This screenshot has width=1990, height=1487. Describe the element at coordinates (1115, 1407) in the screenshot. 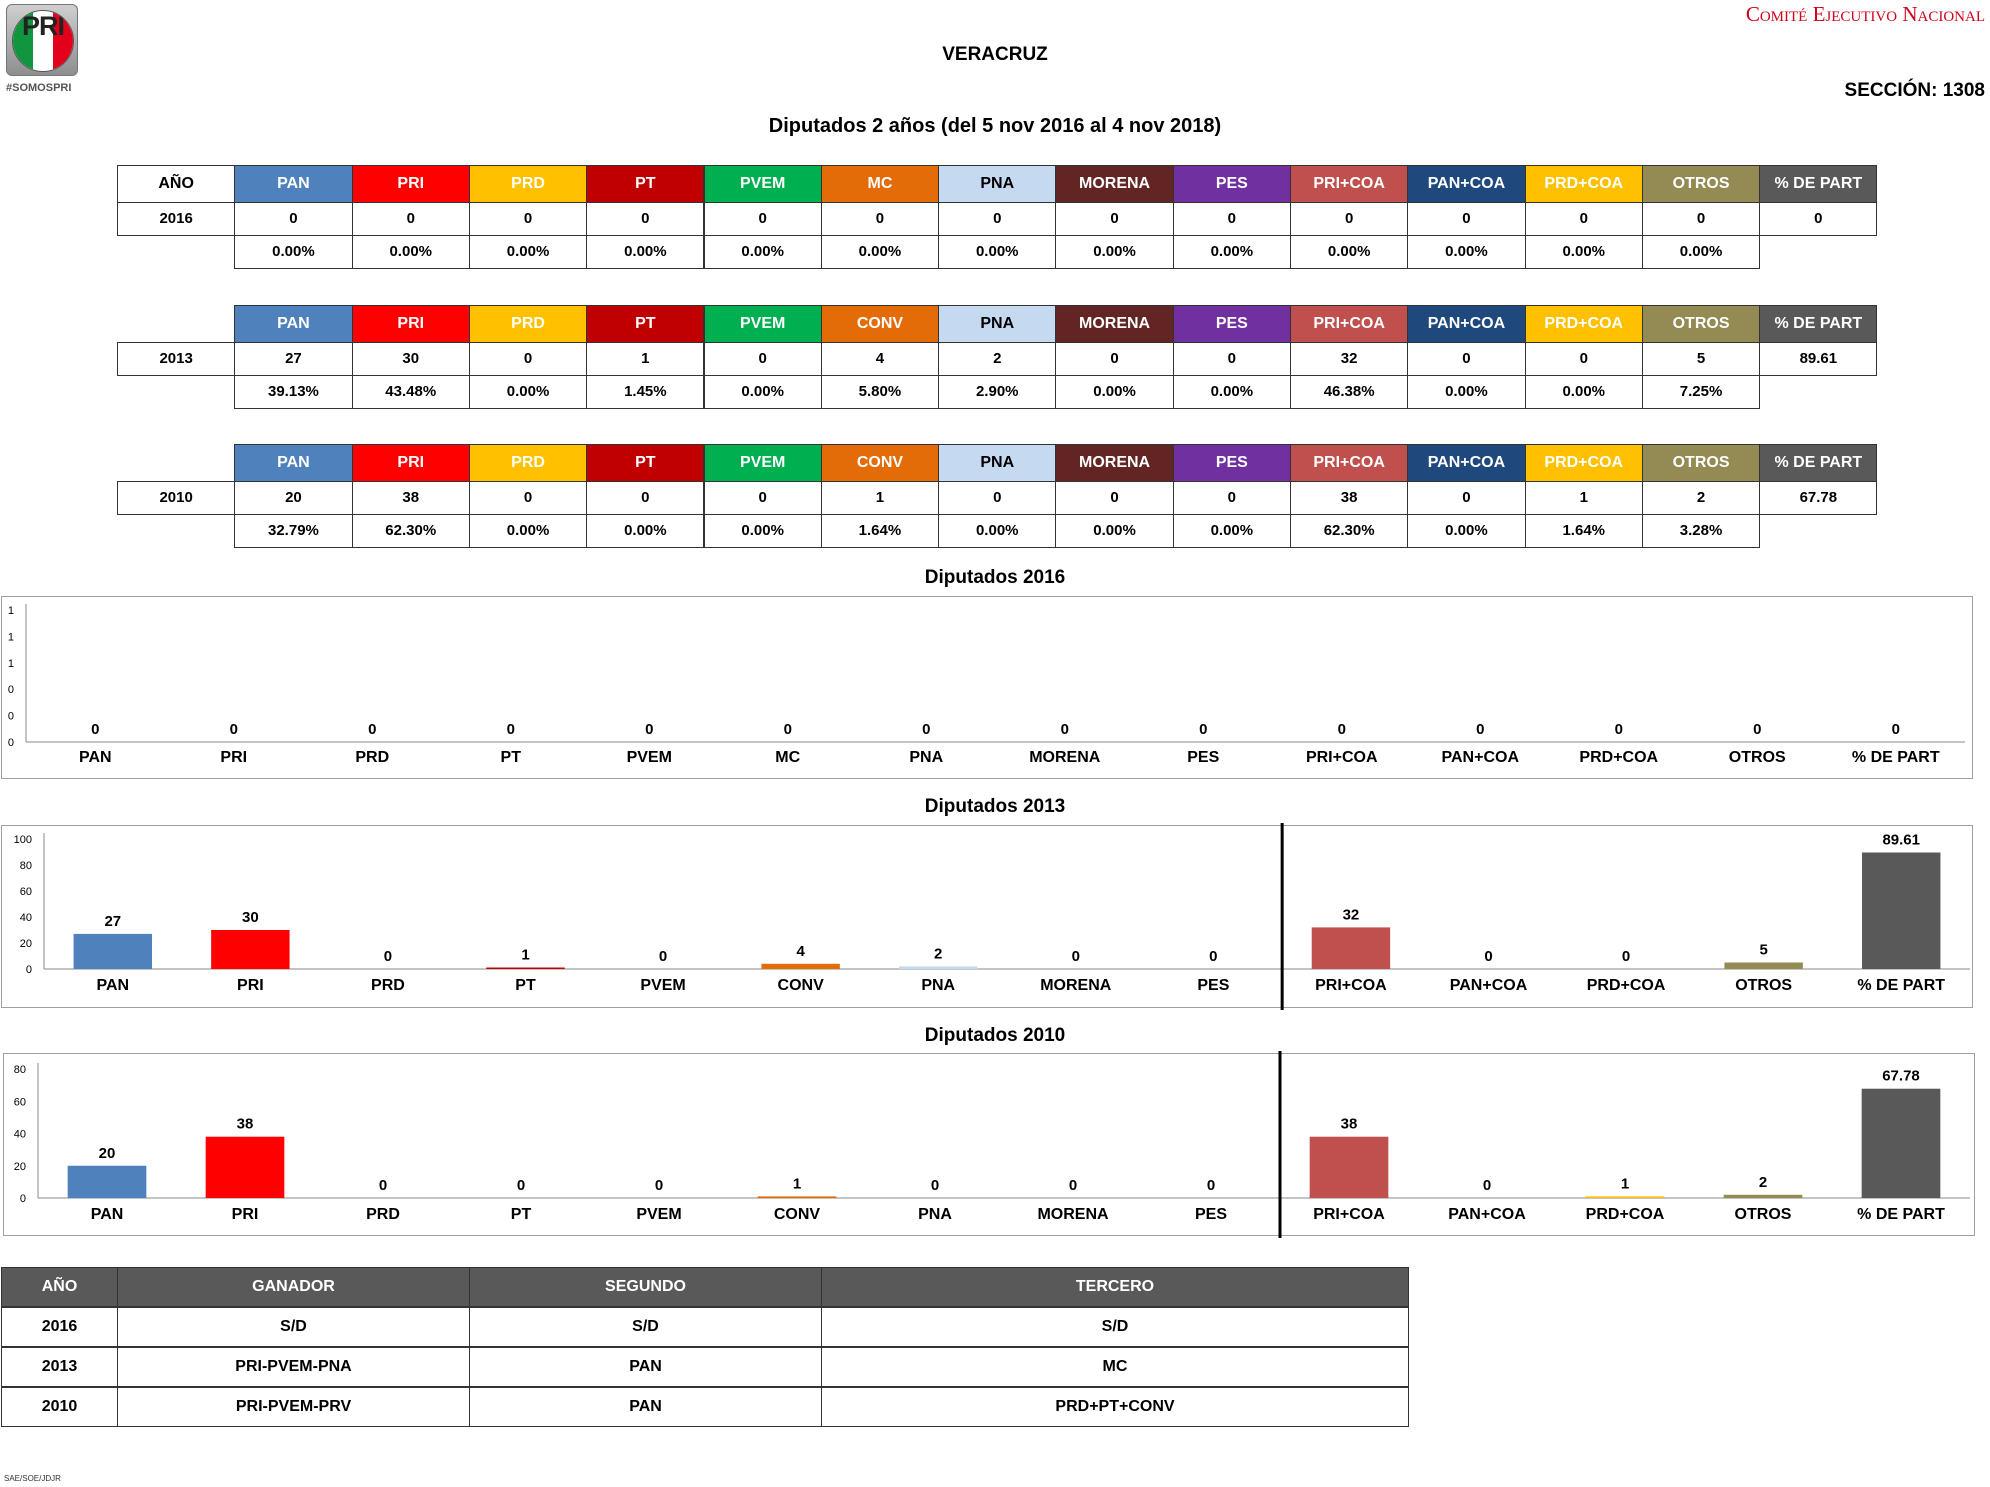

I see `winners-cell: PRD+PT+CONV` at that location.